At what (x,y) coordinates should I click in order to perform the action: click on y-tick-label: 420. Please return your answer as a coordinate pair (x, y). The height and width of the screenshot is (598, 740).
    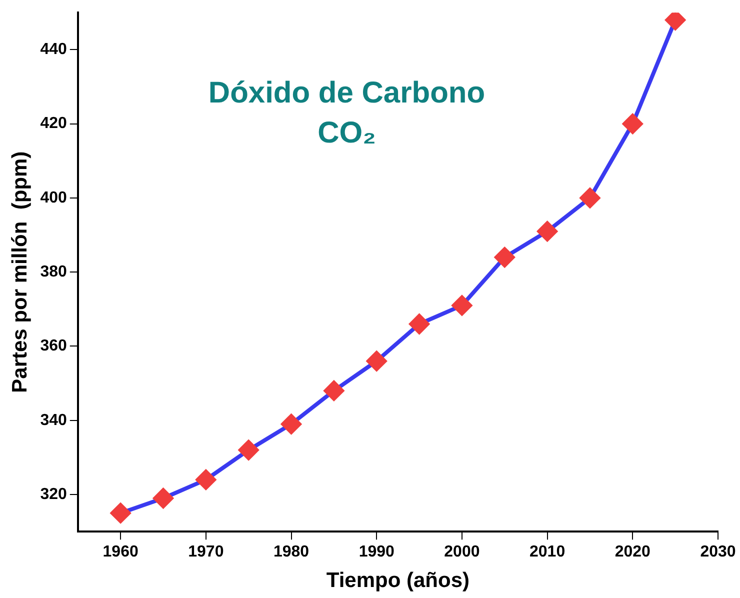
    Looking at the image, I should click on (53, 123).